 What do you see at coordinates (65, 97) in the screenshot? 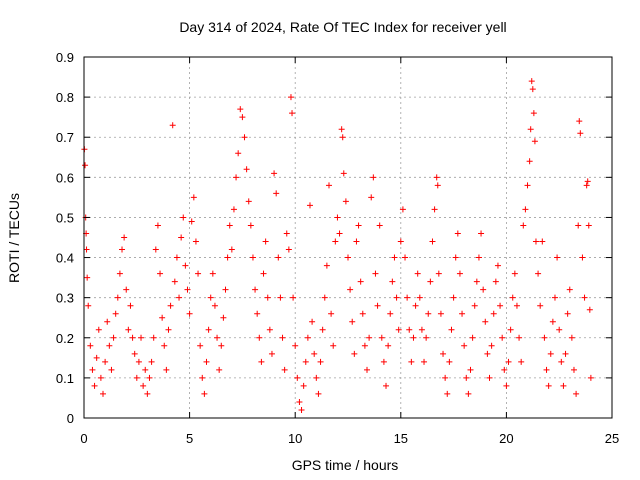
I see `y-tick-label: 0.8` at bounding box center [65, 97].